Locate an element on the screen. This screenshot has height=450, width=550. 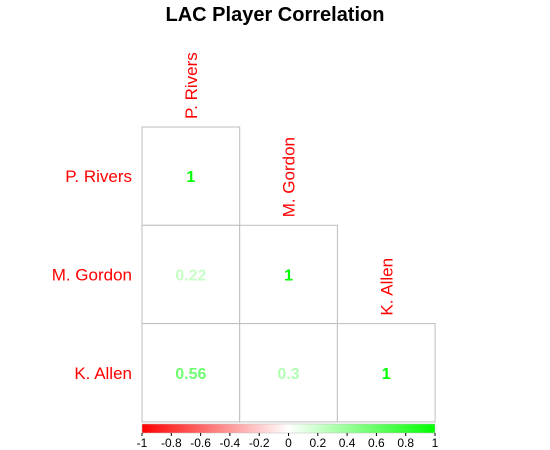
correlation-value-label: 0.3 is located at coordinates (288, 374).